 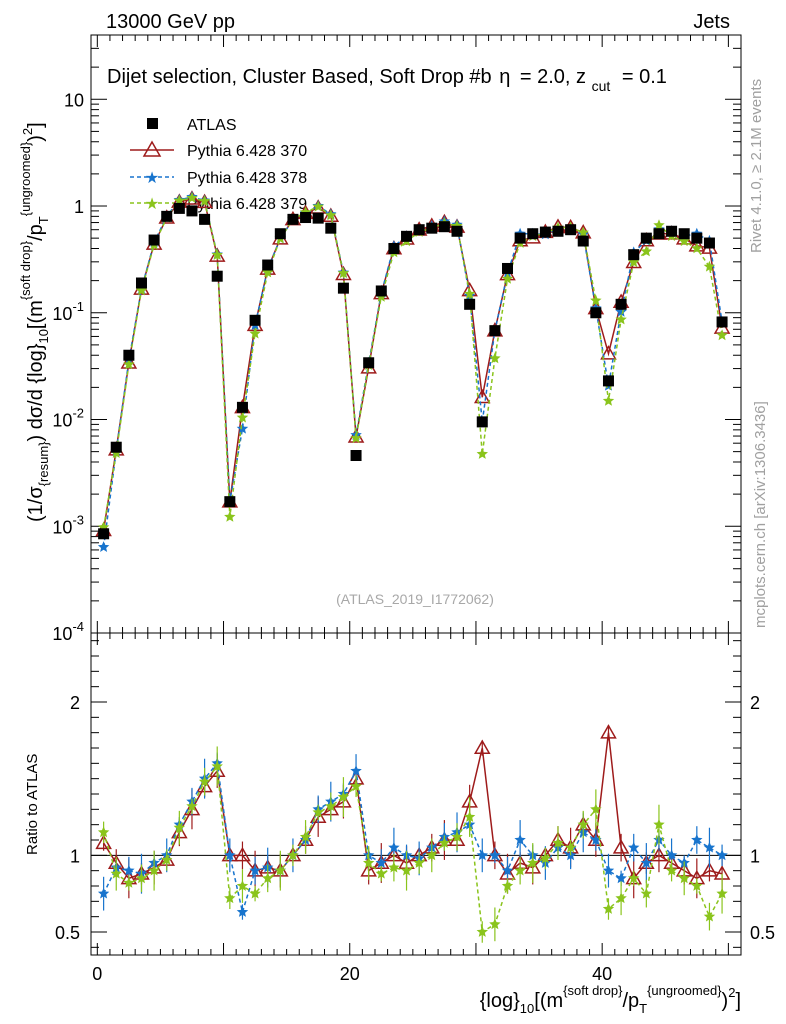 I want to click on y-tick-label-ratio-right: 0.5, so click(x=762, y=933).